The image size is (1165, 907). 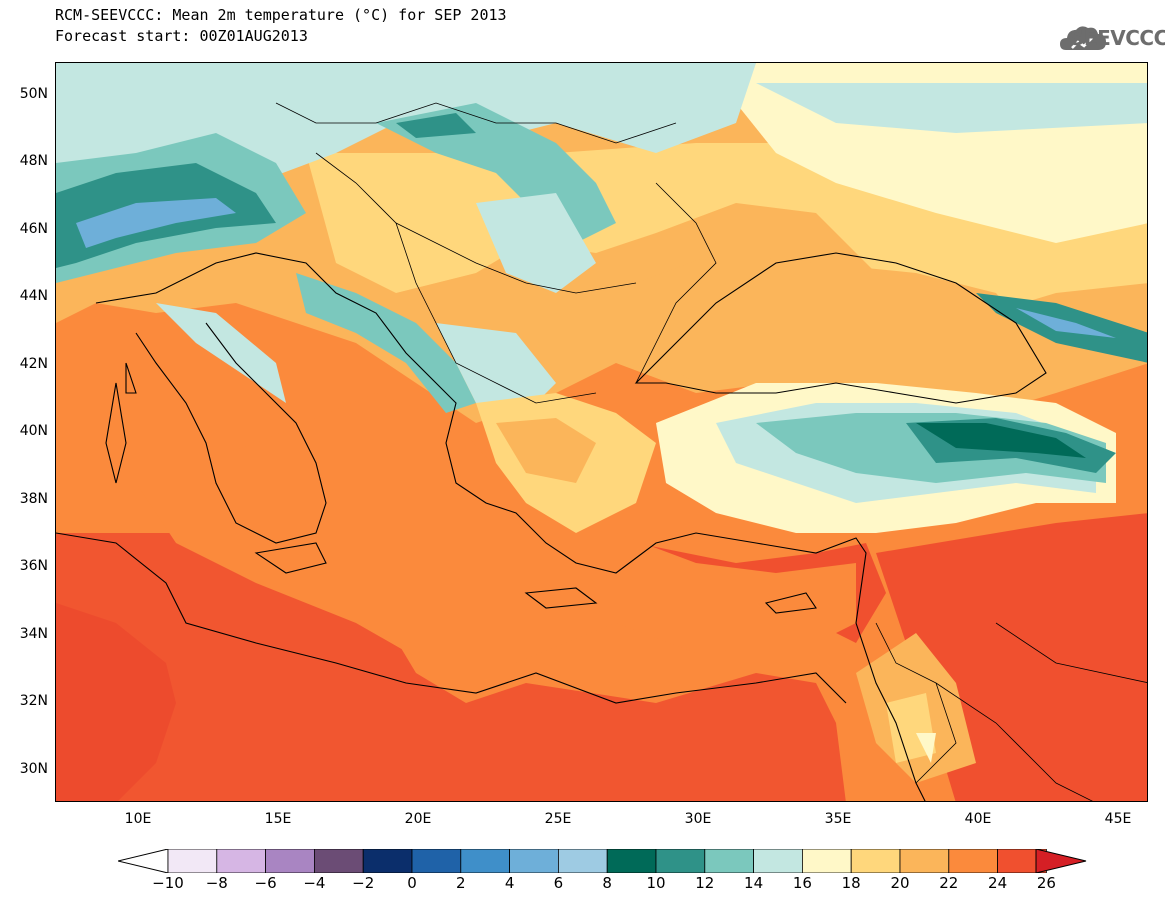 I want to click on lon-tick-label: 25E, so click(x=558, y=819).